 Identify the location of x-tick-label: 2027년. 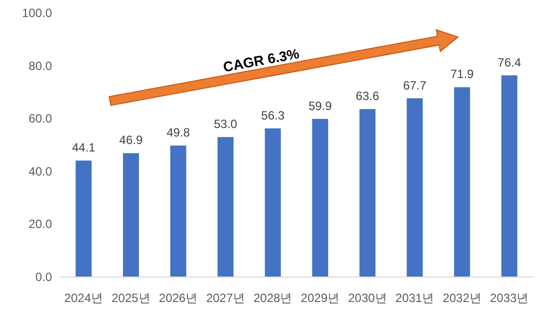
(225, 298).